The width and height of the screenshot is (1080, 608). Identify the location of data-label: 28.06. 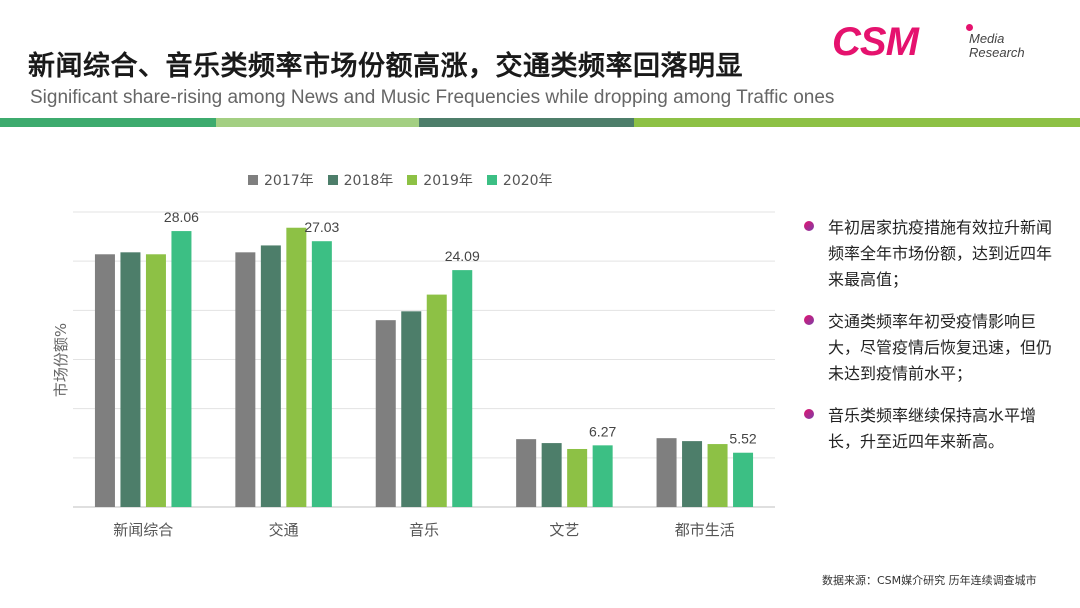
(181, 217).